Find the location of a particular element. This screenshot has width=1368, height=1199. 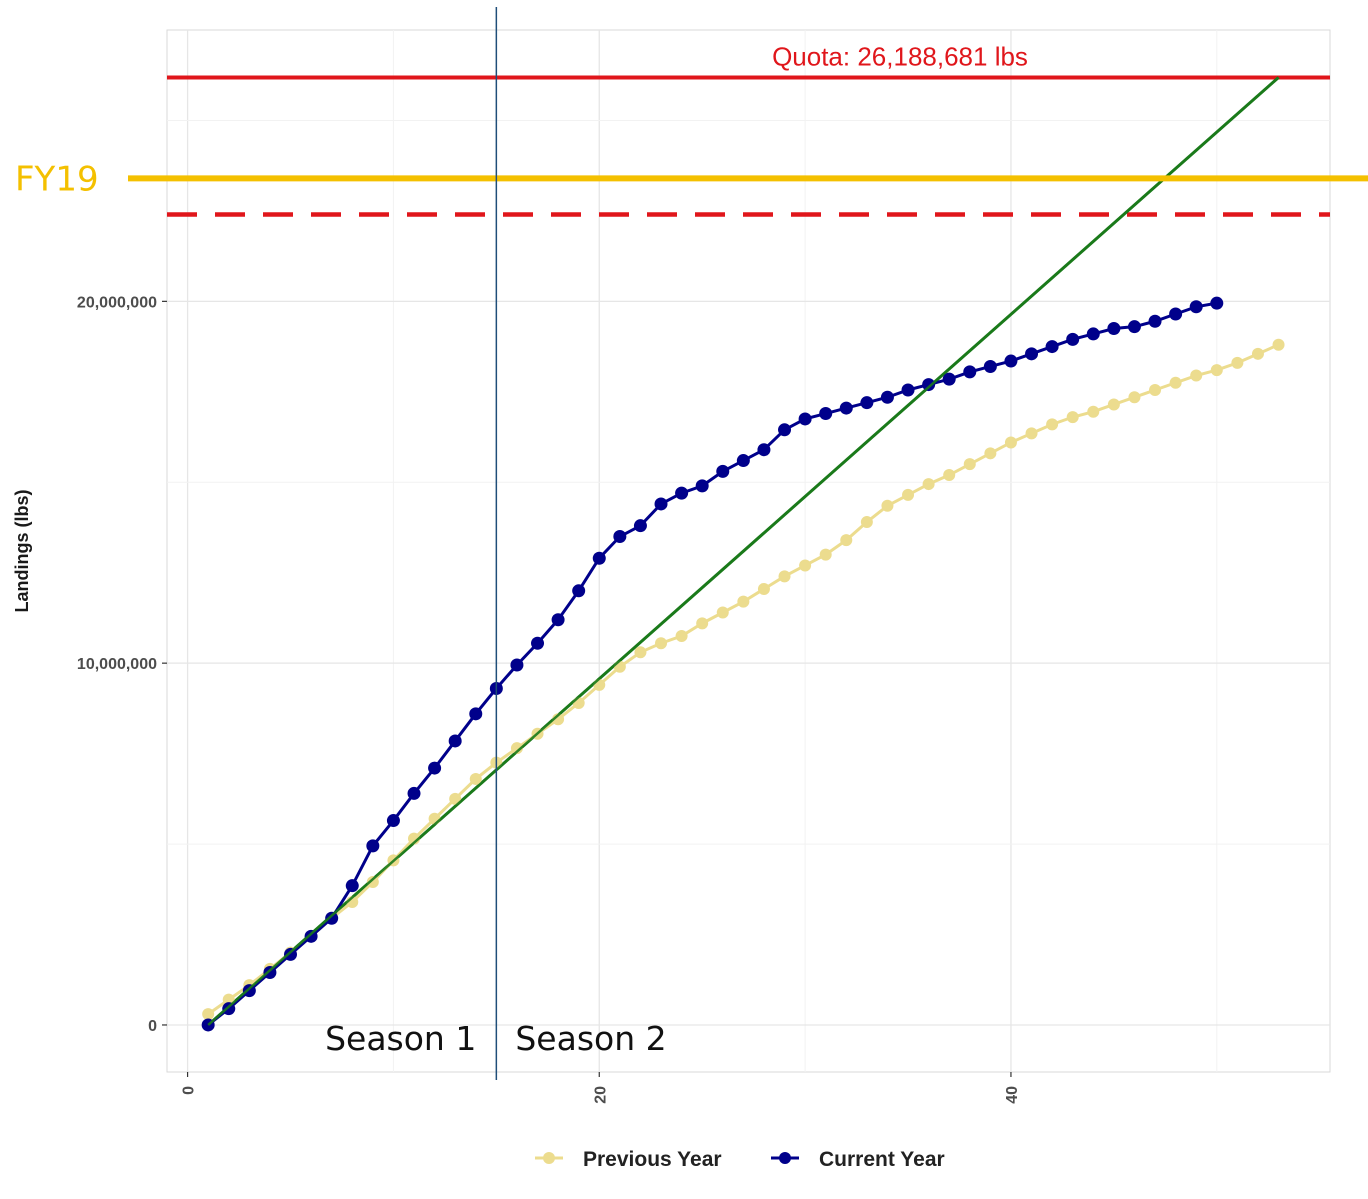

y-tick-label: 10,000,000 is located at coordinates (117, 664).